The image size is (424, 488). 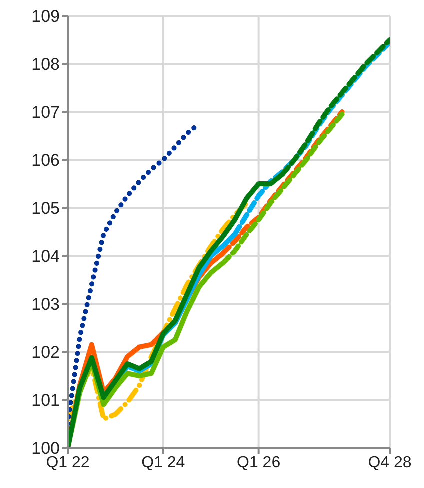 What do you see at coordinates (46, 160) in the screenshot?
I see `y-tick-label: 106` at bounding box center [46, 160].